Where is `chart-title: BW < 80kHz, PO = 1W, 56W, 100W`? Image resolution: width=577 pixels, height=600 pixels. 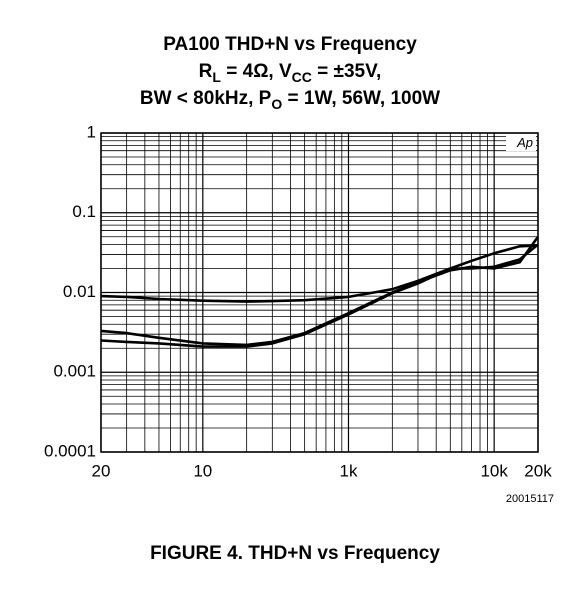 chart-title: BW < 80kHz, PO = 1W, 56W, 100W is located at coordinates (290, 100).